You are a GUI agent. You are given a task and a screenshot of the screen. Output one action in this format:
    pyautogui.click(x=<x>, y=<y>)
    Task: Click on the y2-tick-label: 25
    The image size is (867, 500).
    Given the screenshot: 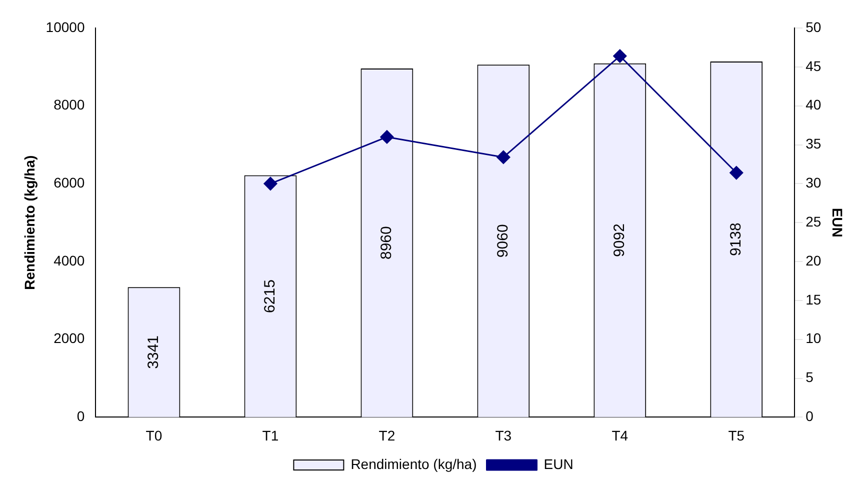 What is the action you would take?
    pyautogui.click(x=814, y=221)
    